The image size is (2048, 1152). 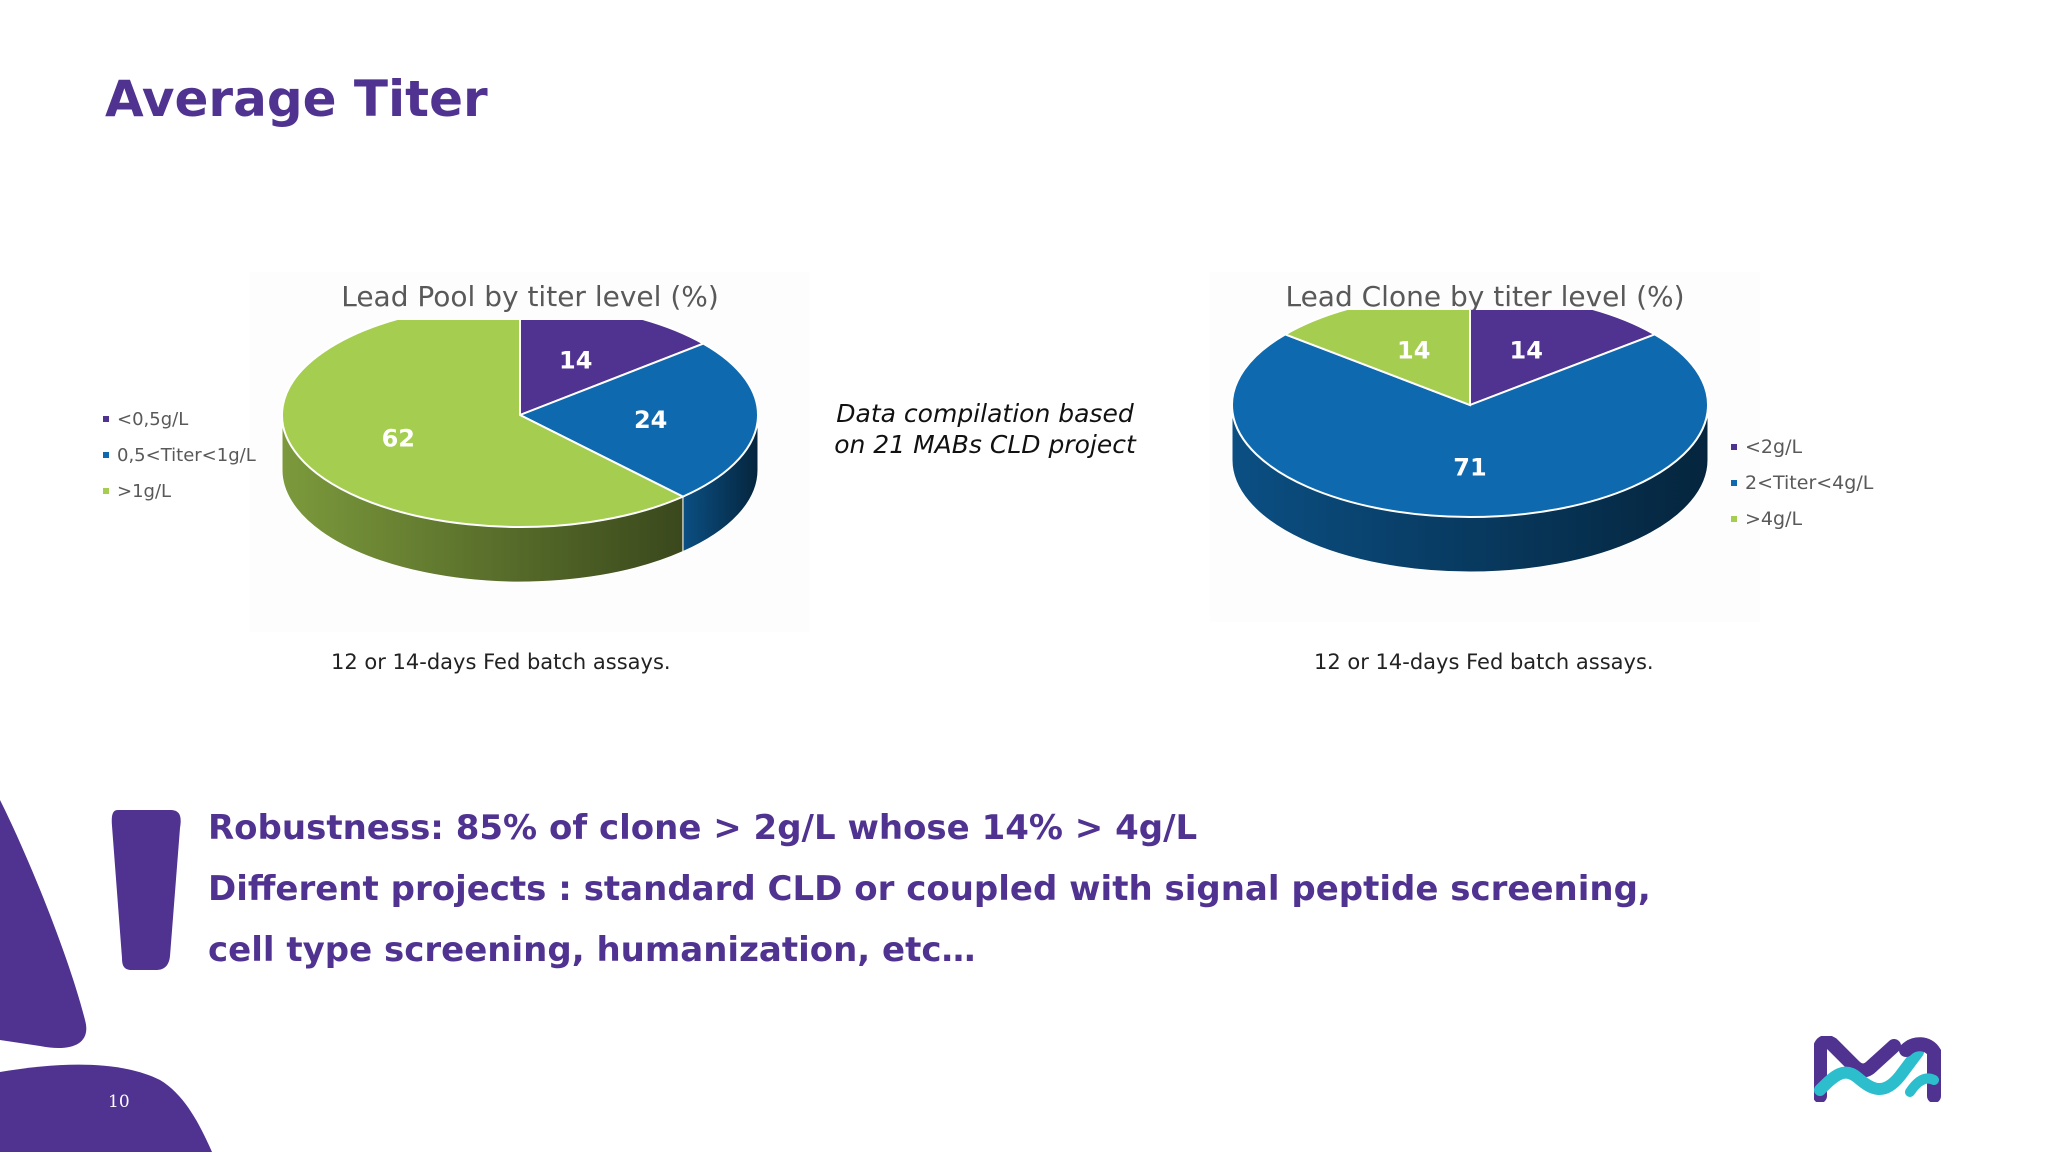 What do you see at coordinates (530, 296) in the screenshot?
I see `chart-title: Lead Pool by titer level (%)` at bounding box center [530, 296].